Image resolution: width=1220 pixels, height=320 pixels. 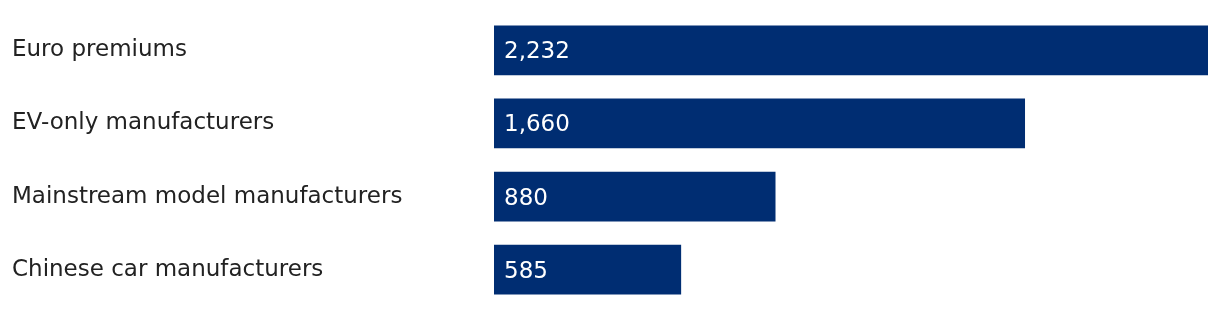 What do you see at coordinates (537, 50) in the screenshot?
I see `data-label: 2,232` at bounding box center [537, 50].